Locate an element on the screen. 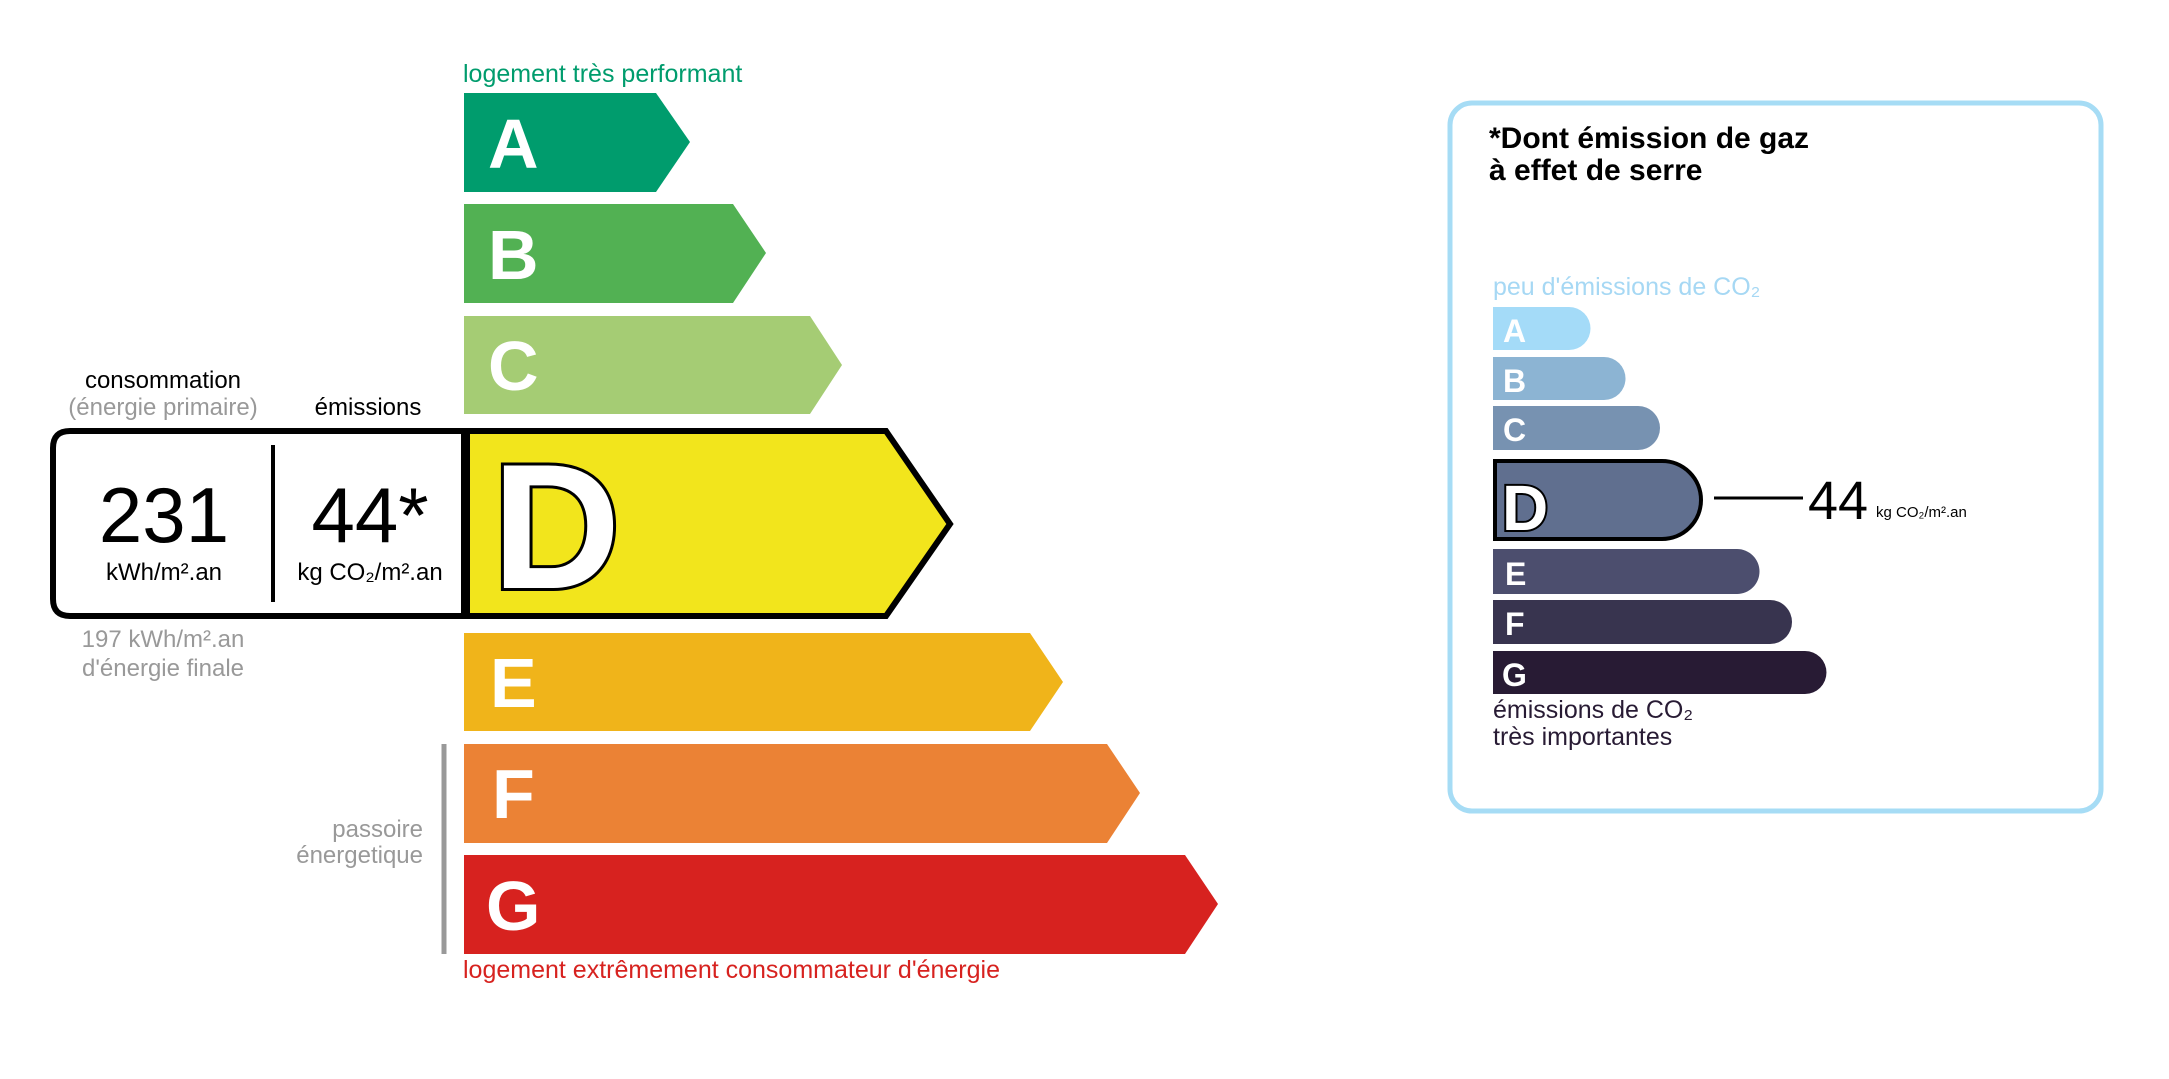  ges-letter-b: B is located at coordinates (1514, 381).